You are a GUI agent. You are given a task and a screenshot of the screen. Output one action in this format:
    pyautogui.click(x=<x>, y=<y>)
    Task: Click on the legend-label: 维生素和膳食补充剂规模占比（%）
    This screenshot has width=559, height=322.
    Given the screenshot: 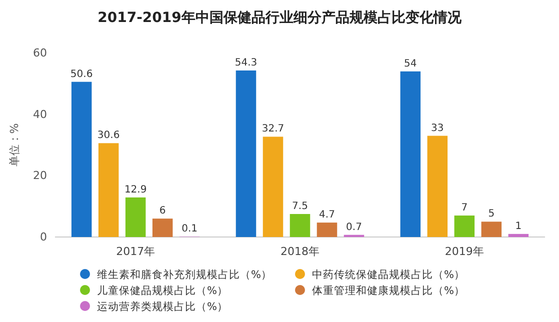 What is the action you would take?
    pyautogui.click(x=184, y=274)
    